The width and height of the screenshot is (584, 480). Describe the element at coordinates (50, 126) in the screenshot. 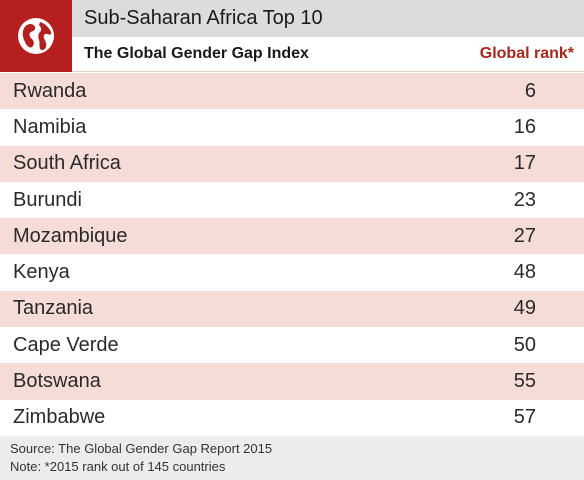

I see `country-name: Namibia` at that location.